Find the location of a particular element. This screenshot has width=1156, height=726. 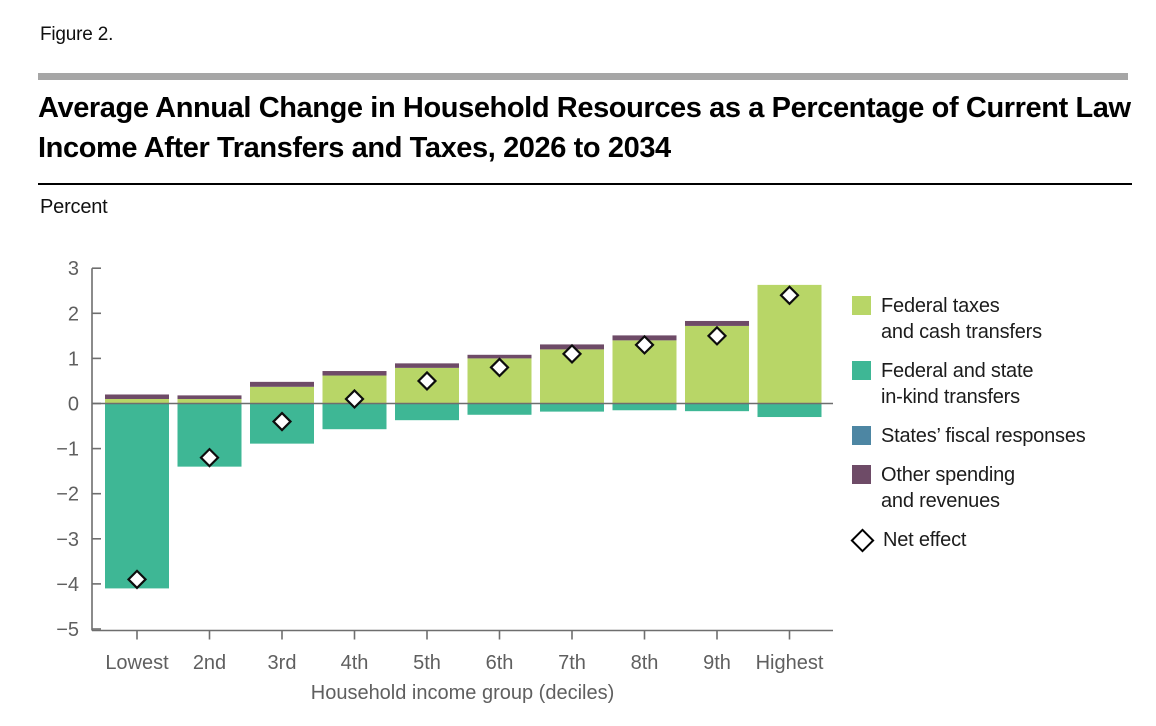

legend-swatch-federal-taxes is located at coordinates (861, 305).